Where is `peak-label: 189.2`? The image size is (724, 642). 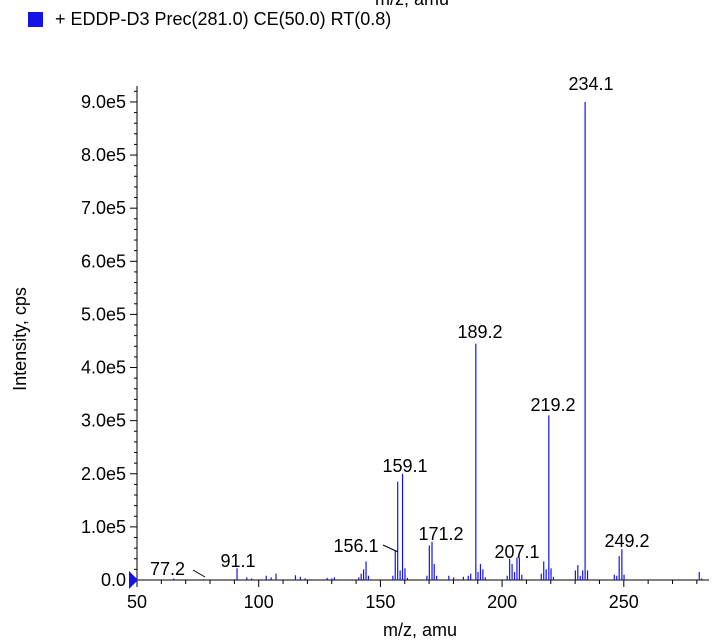 peak-label: 189.2 is located at coordinates (479, 332).